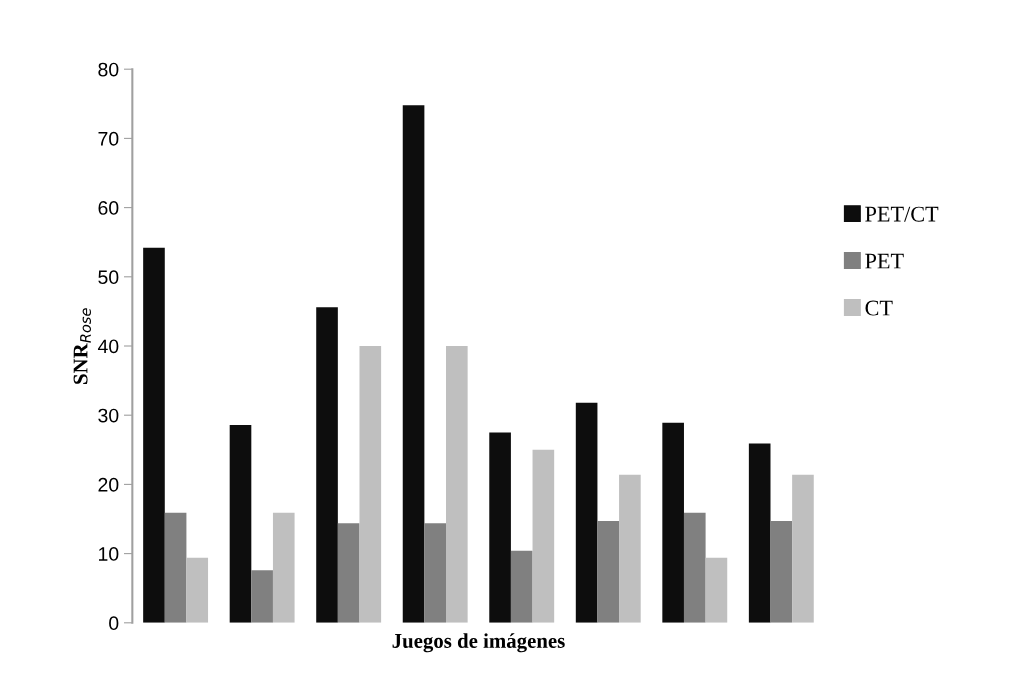 The width and height of the screenshot is (1018, 692). I want to click on y-tick-label: 80, so click(108, 69).